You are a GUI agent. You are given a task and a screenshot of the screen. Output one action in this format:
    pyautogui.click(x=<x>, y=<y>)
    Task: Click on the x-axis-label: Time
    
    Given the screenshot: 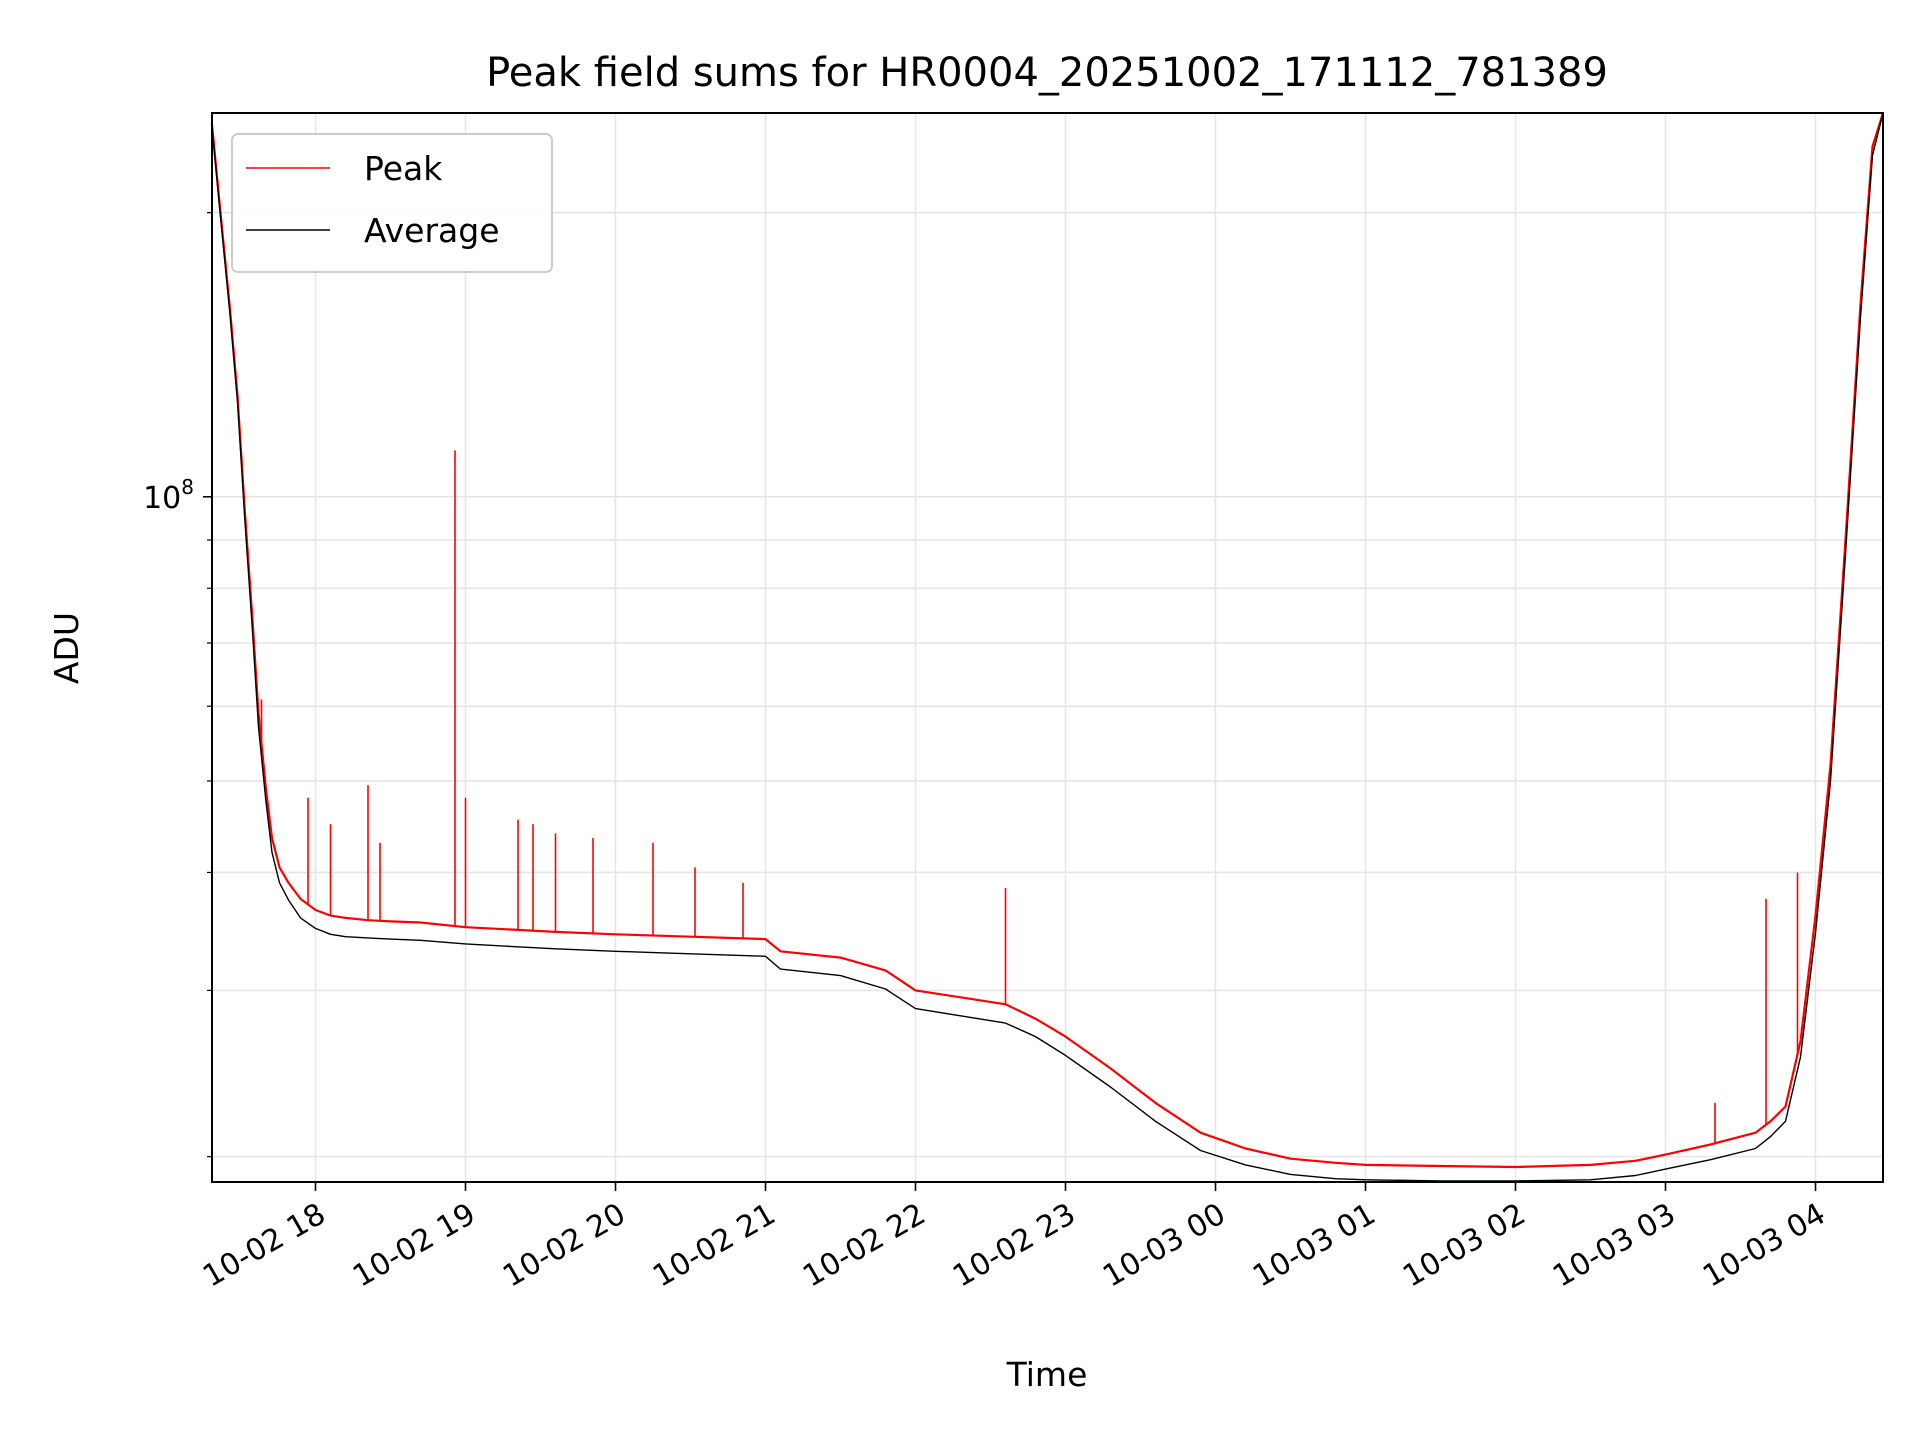 What is the action you would take?
    pyautogui.click(x=1047, y=1374)
    